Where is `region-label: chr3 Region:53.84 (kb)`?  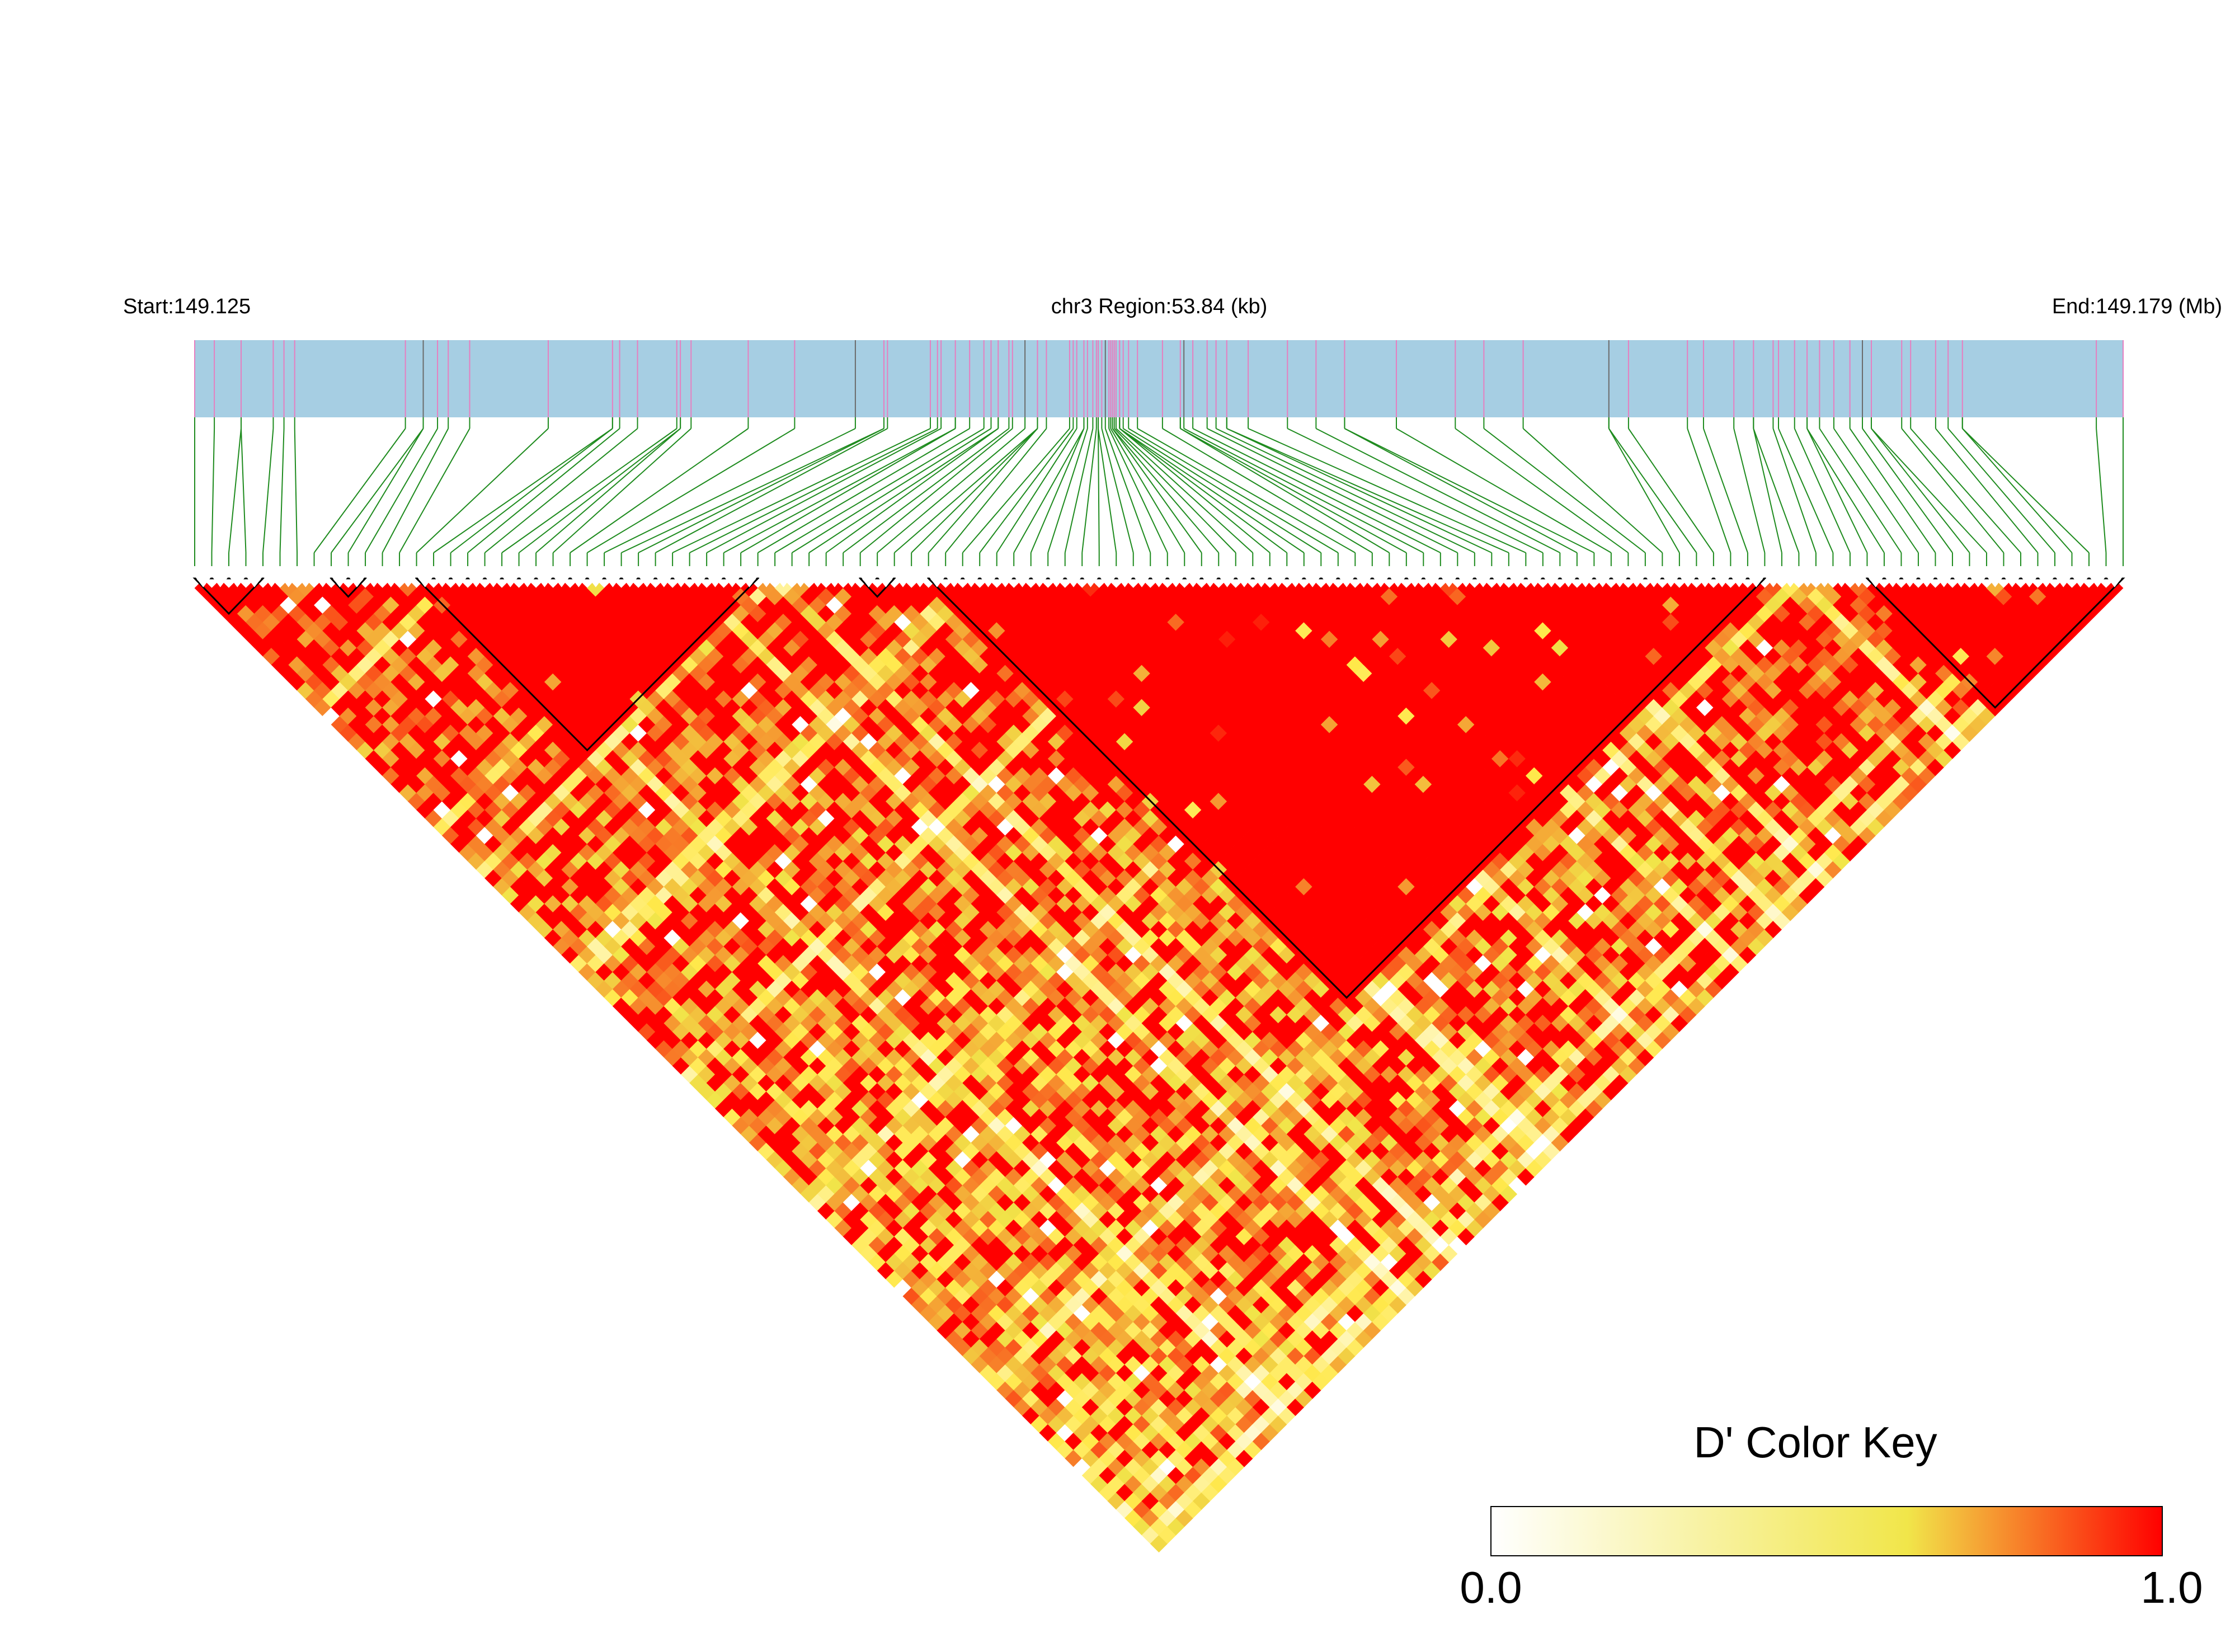 region-label: chr3 Region:53.84 (kb) is located at coordinates (1159, 306).